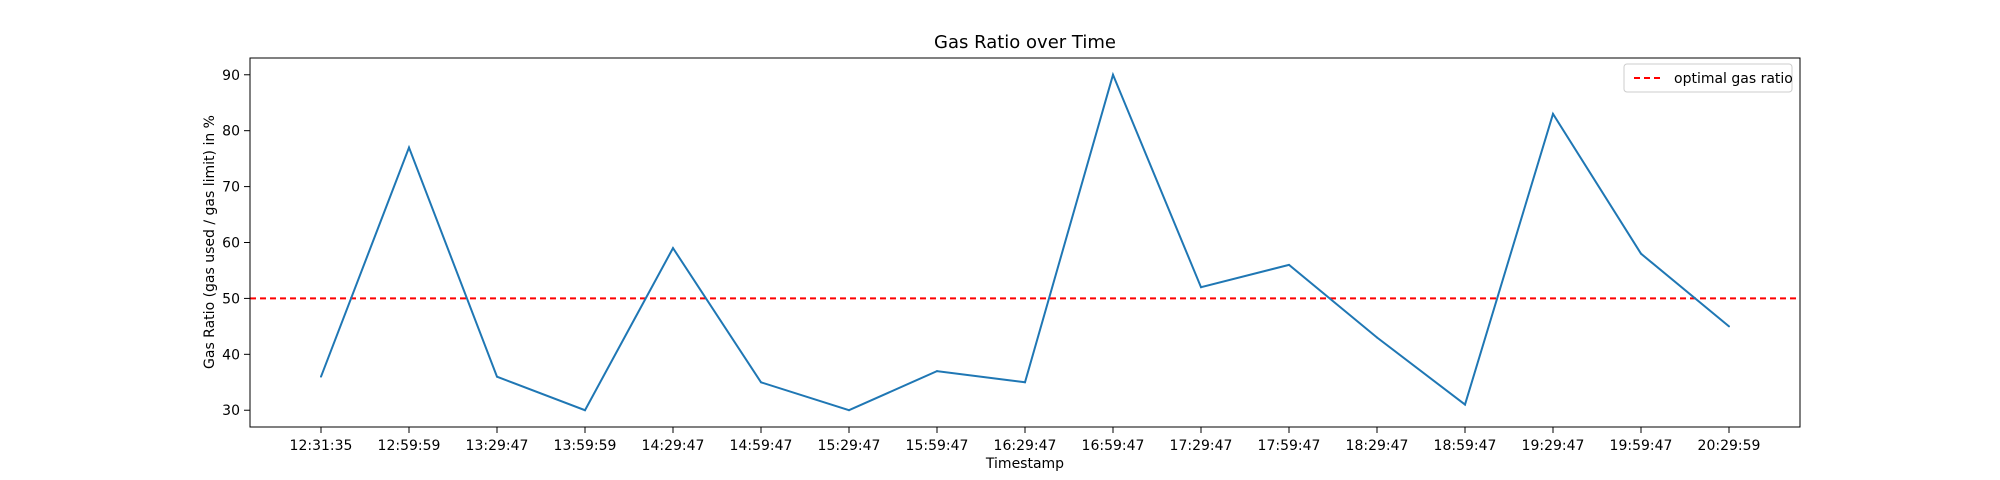 This screenshot has width=2000, height=480. What do you see at coordinates (937, 446) in the screenshot?
I see `x-tick-label: 15:59:47` at bounding box center [937, 446].